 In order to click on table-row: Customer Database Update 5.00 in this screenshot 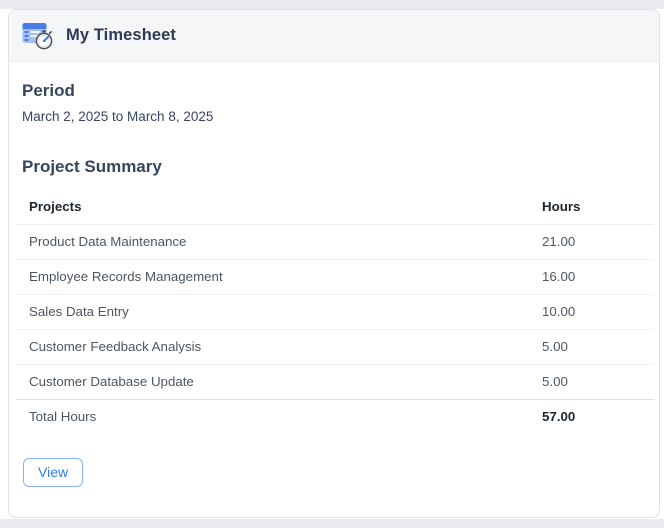, I will do `click(335, 382)`.